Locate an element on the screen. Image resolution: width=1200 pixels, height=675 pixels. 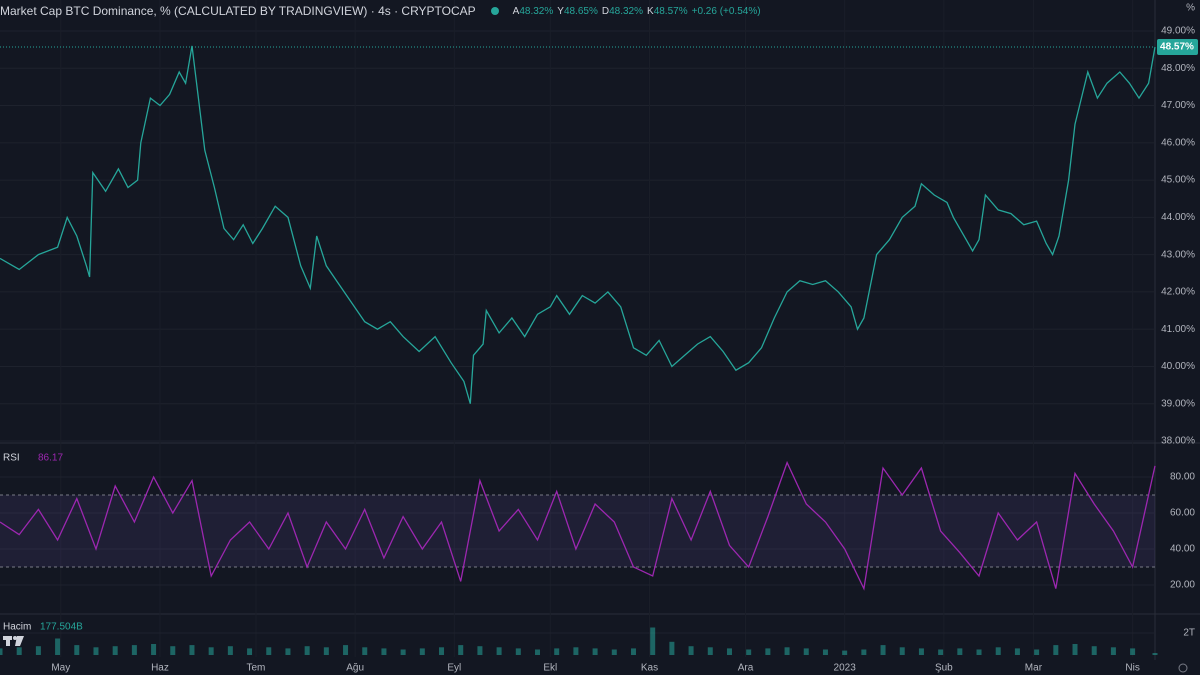
y-tick-label: 40.00% is located at coordinates (1178, 366).